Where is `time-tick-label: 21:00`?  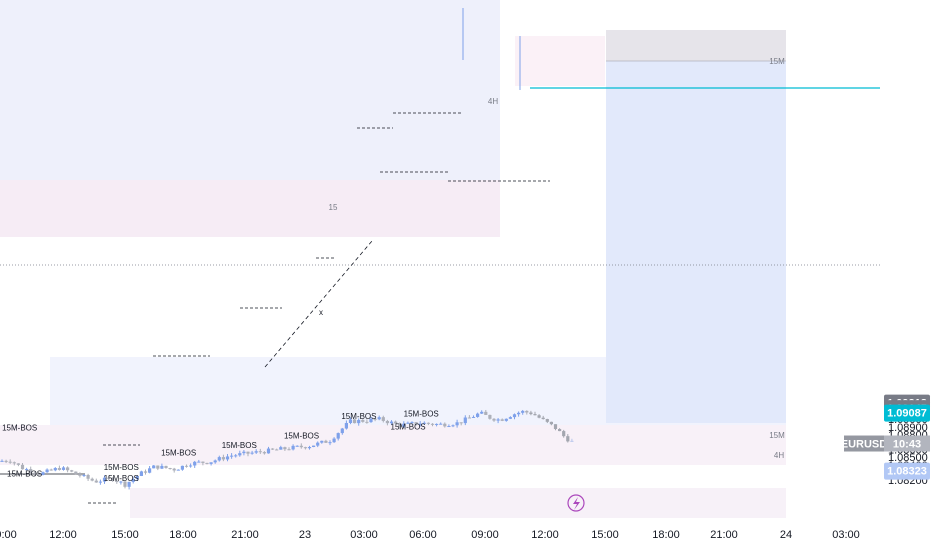
time-tick-label: 21:00 is located at coordinates (724, 535).